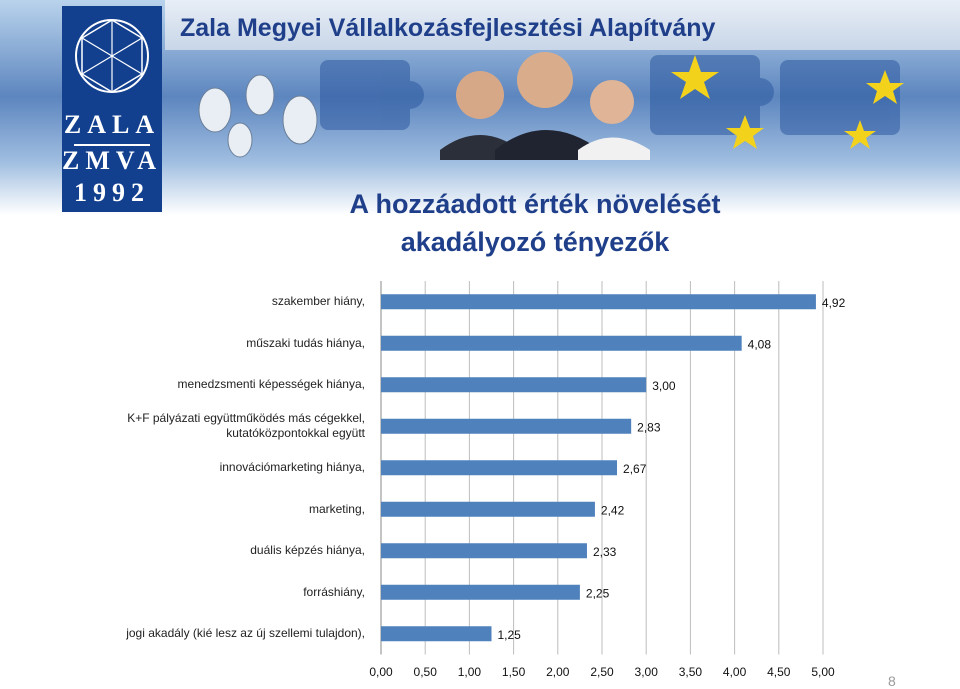  Describe the element at coordinates (760, 344) in the screenshot. I see `data-label: 4,08` at that location.